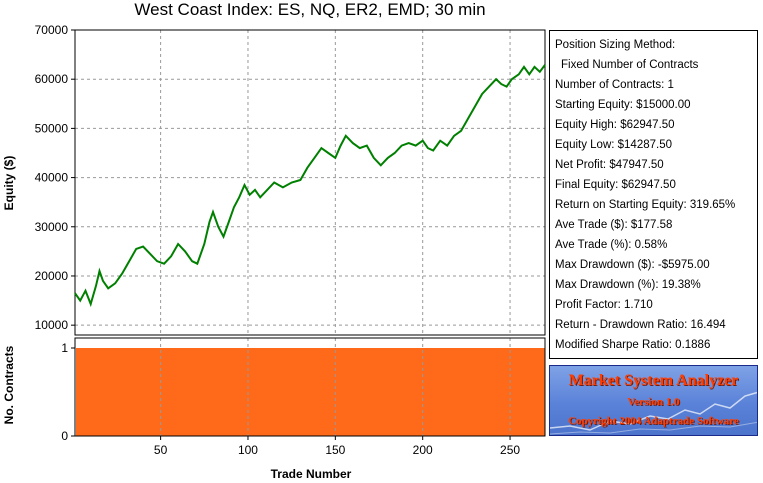 This screenshot has width=763, height=483. Describe the element at coordinates (615, 185) in the screenshot. I see `stat-final-equity: Final Equity: $62947.50` at that location.